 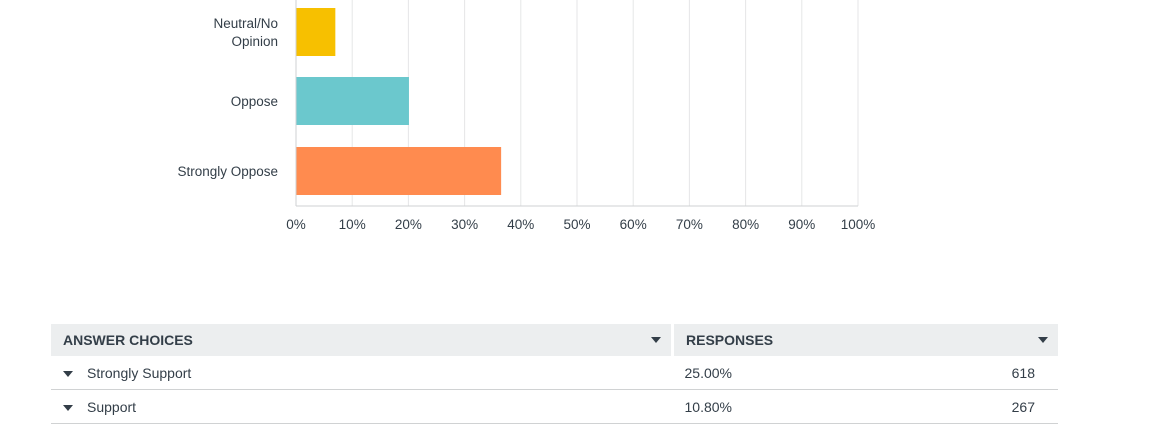 I want to click on table-header-row: ANSWER CHOICES RESPONSES, so click(x=554, y=340).